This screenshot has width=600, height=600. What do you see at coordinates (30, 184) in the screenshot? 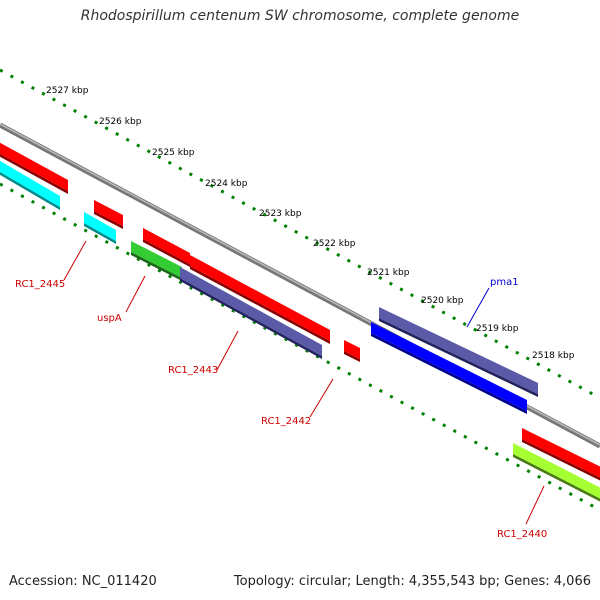
I see `feature-rc1-2445-upper` at bounding box center [30, 184].